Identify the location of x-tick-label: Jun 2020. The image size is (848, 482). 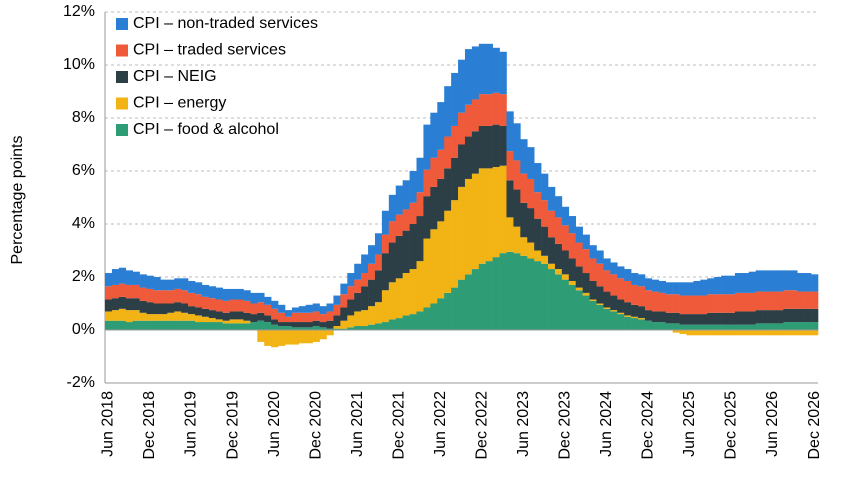
(274, 424).